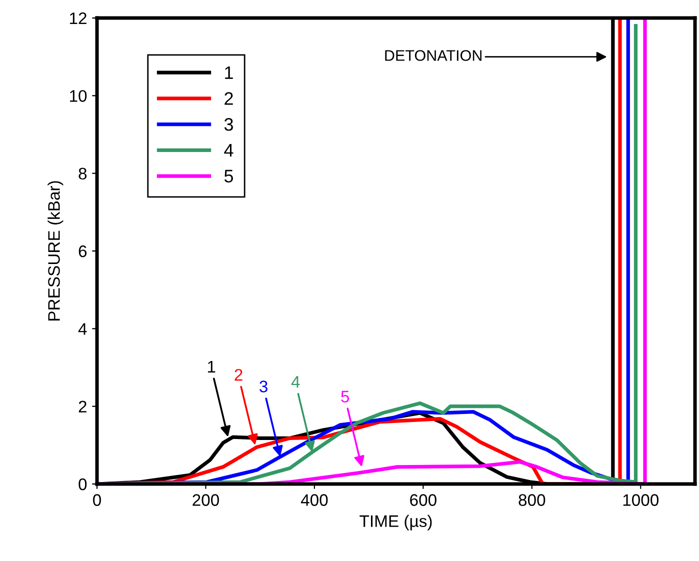  I want to click on legend-label: 5, so click(229, 176).